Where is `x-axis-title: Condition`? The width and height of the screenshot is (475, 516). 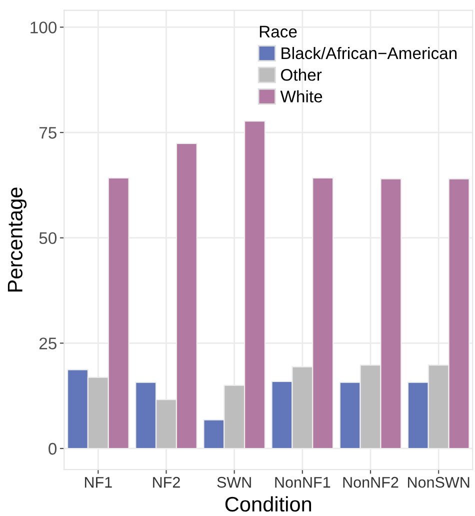
x-axis-title: Condition is located at coordinates (268, 504).